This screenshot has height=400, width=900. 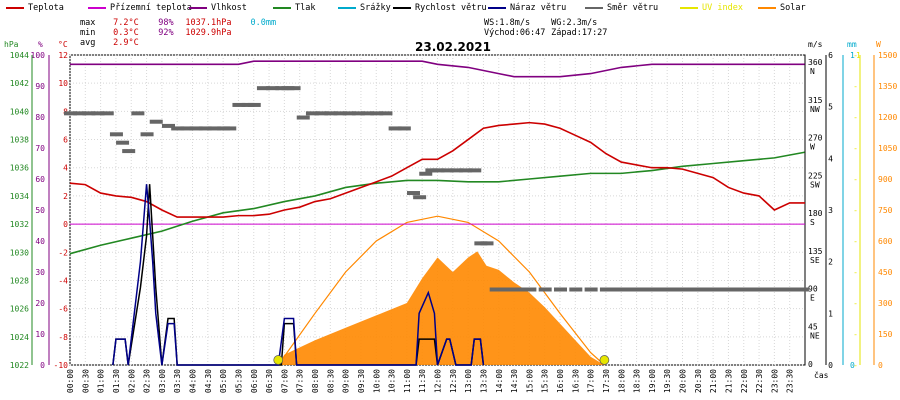 What do you see at coordinates (101, 381) in the screenshot?
I see `x-tick-label: 01:00` at bounding box center [101, 381].